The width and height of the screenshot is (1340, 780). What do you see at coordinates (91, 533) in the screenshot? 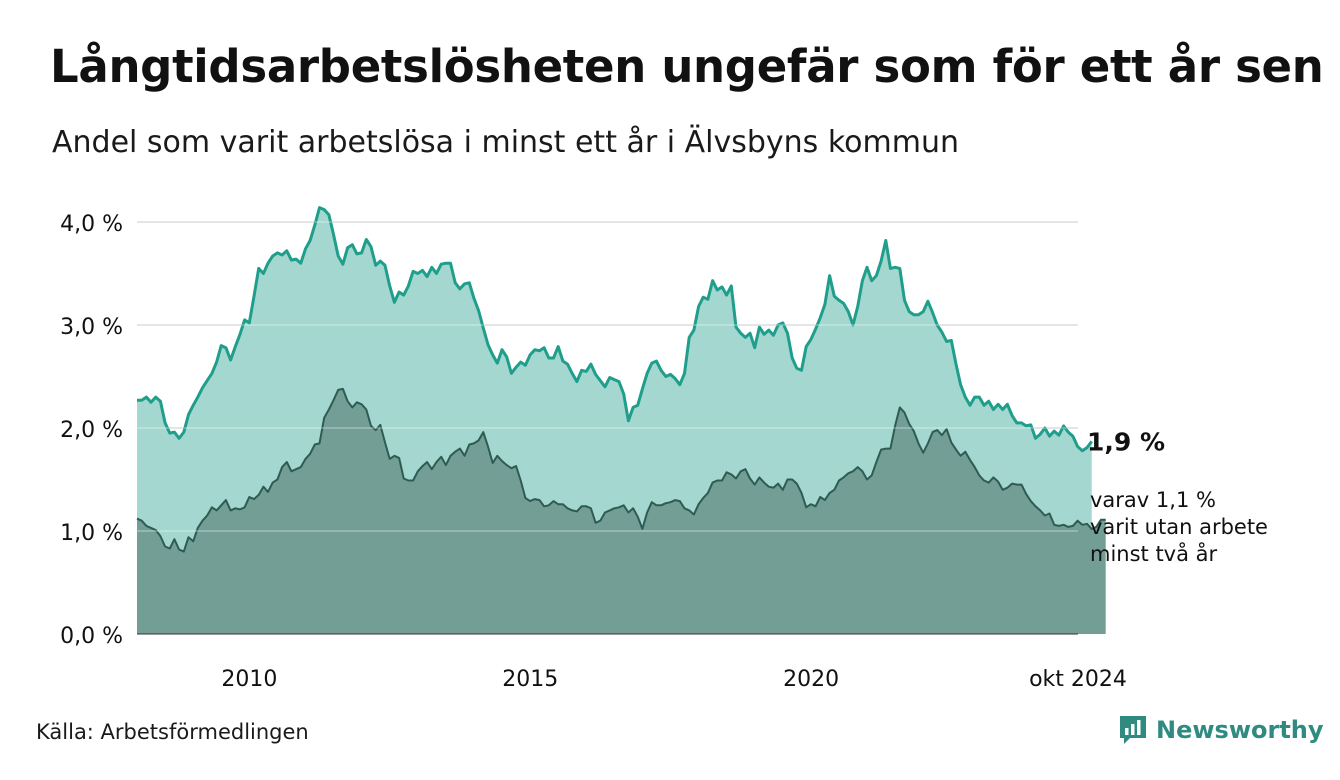
I see `y-tick-label: 1,0 %` at bounding box center [91, 533].